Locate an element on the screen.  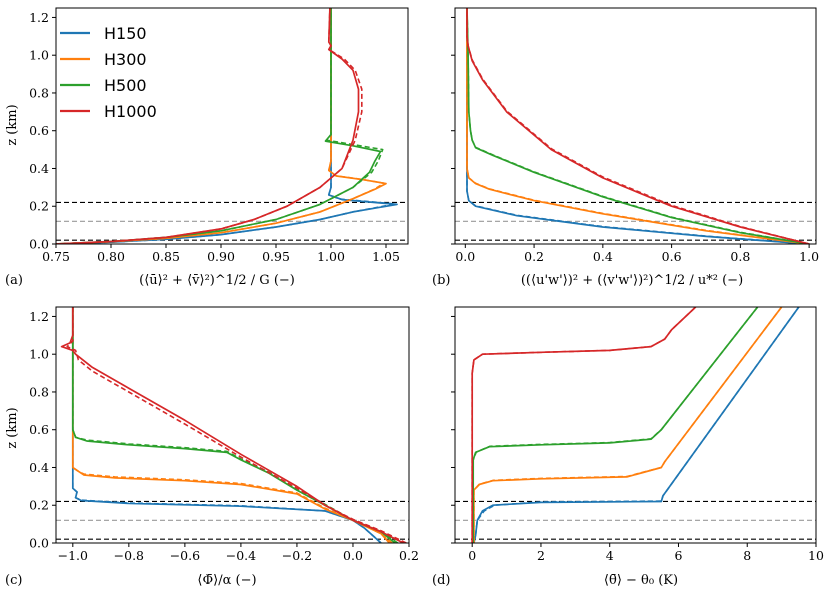
legend-label-h300: H300 is located at coordinates (125, 59).